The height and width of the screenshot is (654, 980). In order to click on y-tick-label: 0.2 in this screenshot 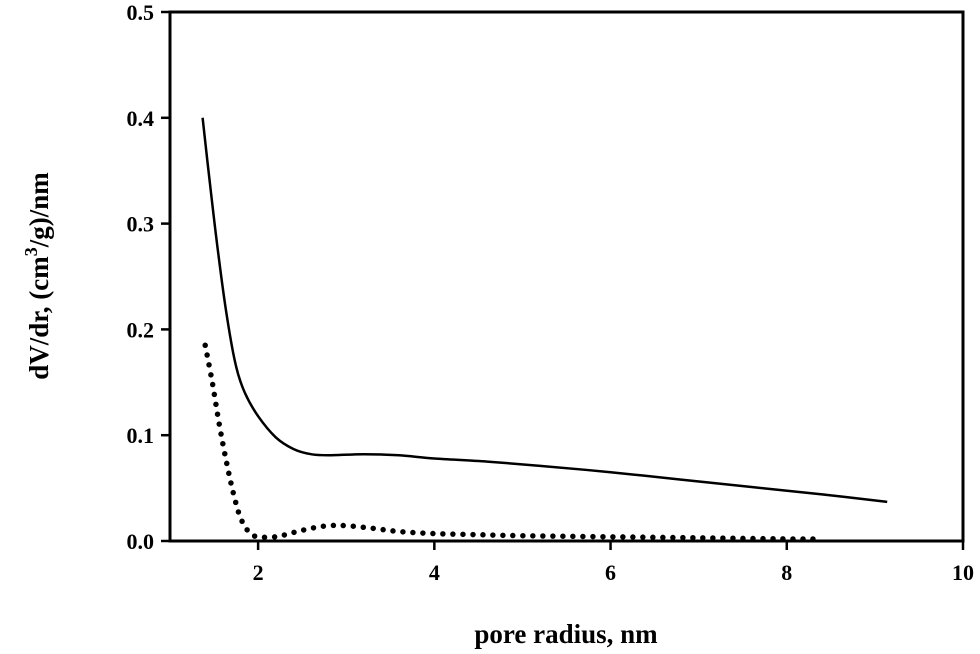, I will do `click(141, 329)`.